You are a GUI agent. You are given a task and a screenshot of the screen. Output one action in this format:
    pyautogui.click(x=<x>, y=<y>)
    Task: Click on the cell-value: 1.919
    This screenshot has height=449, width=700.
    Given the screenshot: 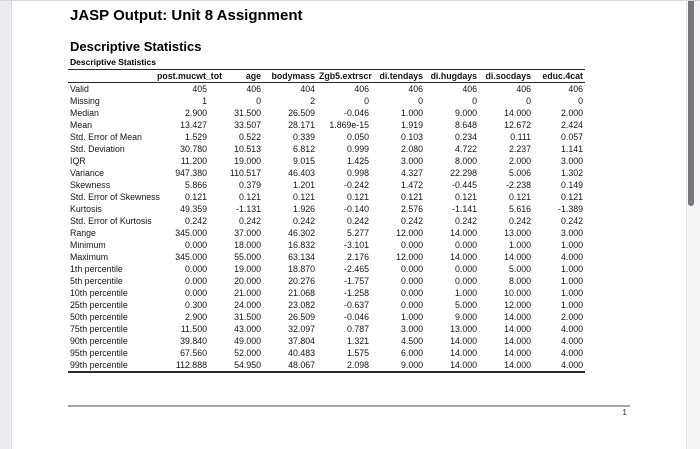 What is the action you would take?
    pyautogui.click(x=411, y=125)
    